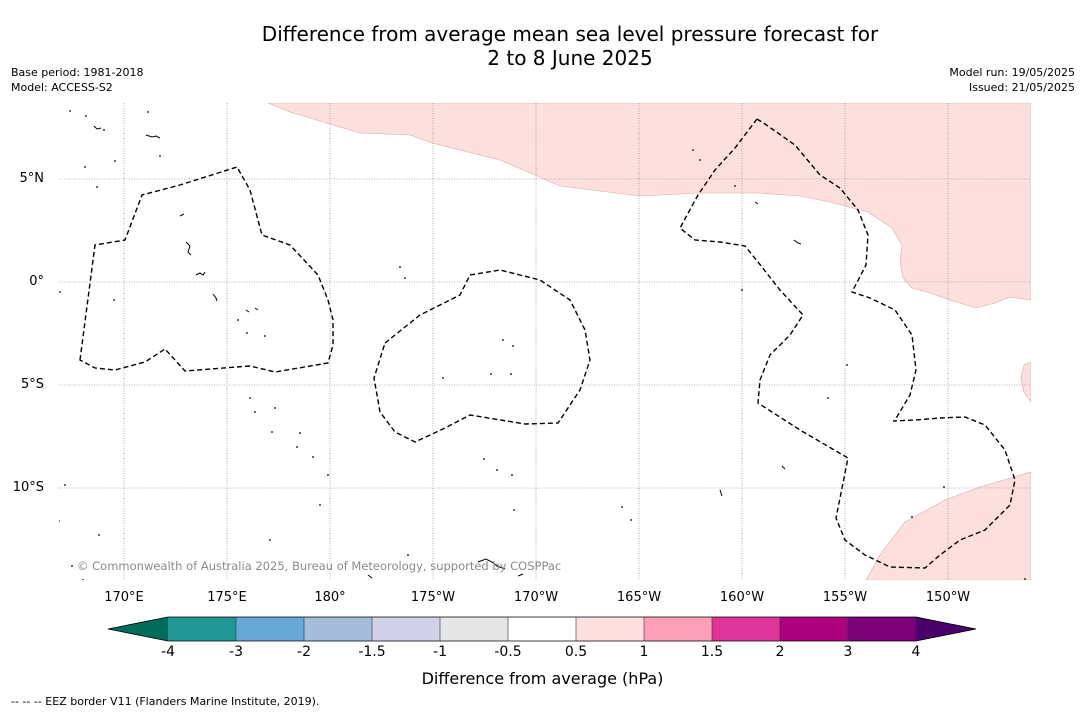 The width and height of the screenshot is (1085, 713). What do you see at coordinates (138, 629) in the screenshot?
I see `colorbar-extend-low` at bounding box center [138, 629].